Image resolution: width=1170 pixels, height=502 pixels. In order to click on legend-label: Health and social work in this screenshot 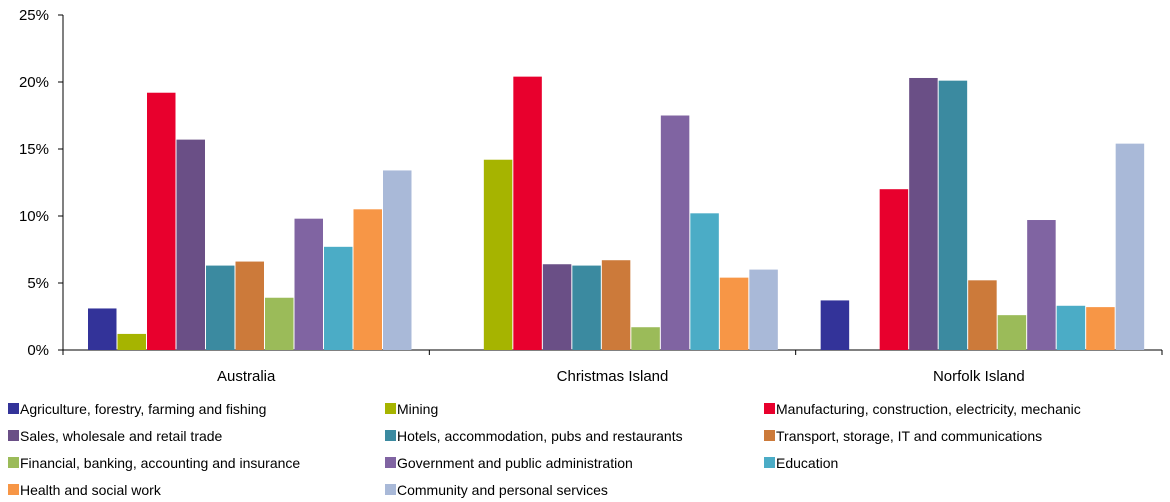, I will do `click(91, 490)`.